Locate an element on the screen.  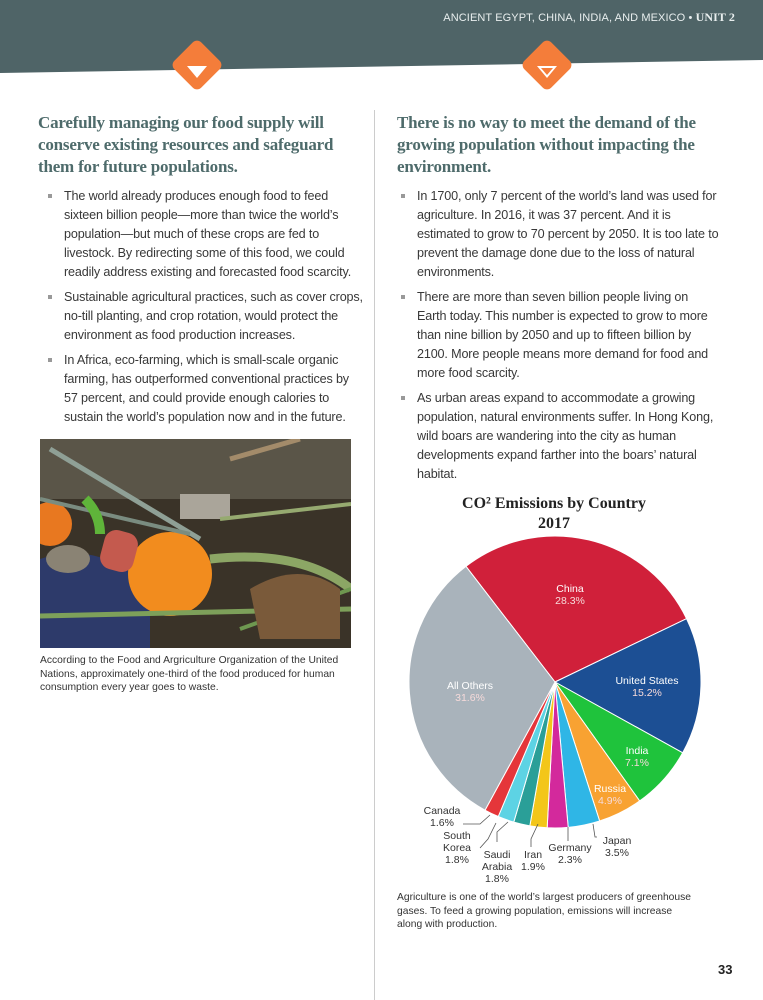
slice-label-germany: Germany is located at coordinates (570, 848).